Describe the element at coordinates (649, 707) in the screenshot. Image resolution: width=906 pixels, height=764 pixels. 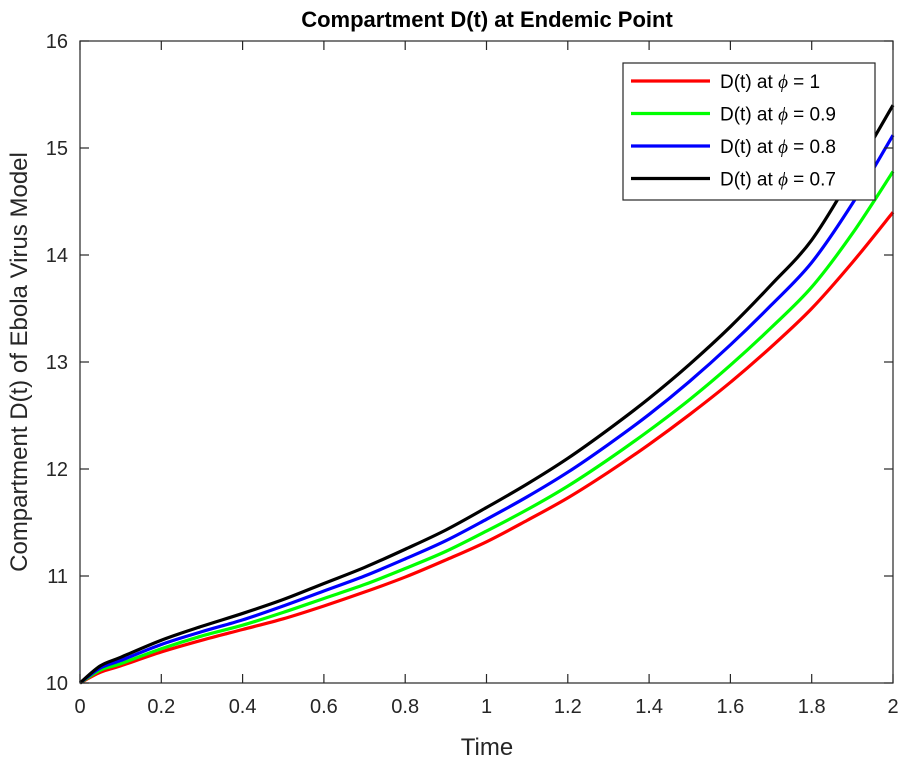
I see `x-tick-label: 1.4` at that location.